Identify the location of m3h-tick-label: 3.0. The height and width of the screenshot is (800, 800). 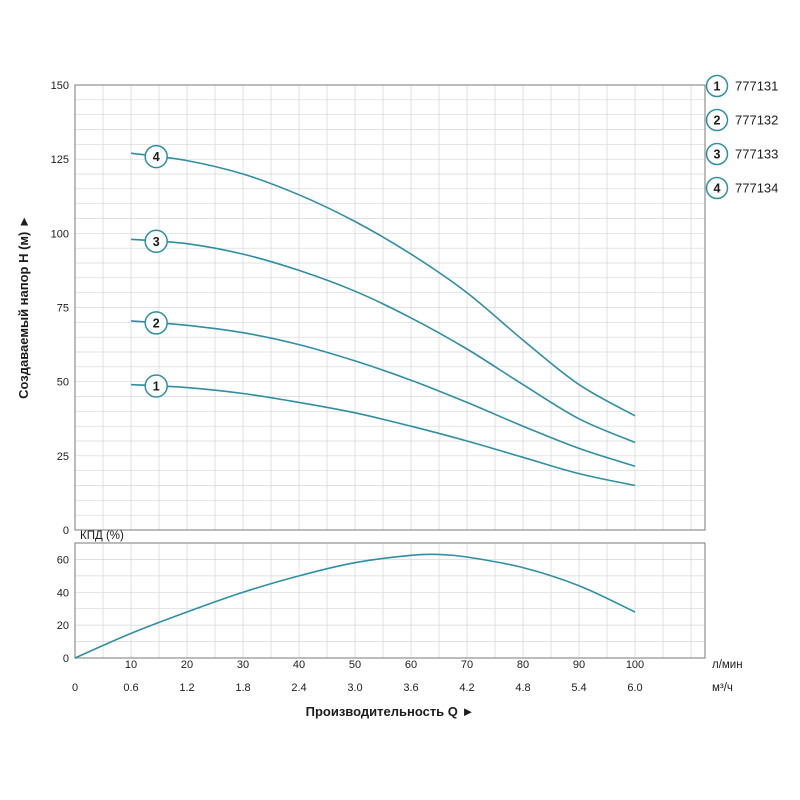
(354, 688).